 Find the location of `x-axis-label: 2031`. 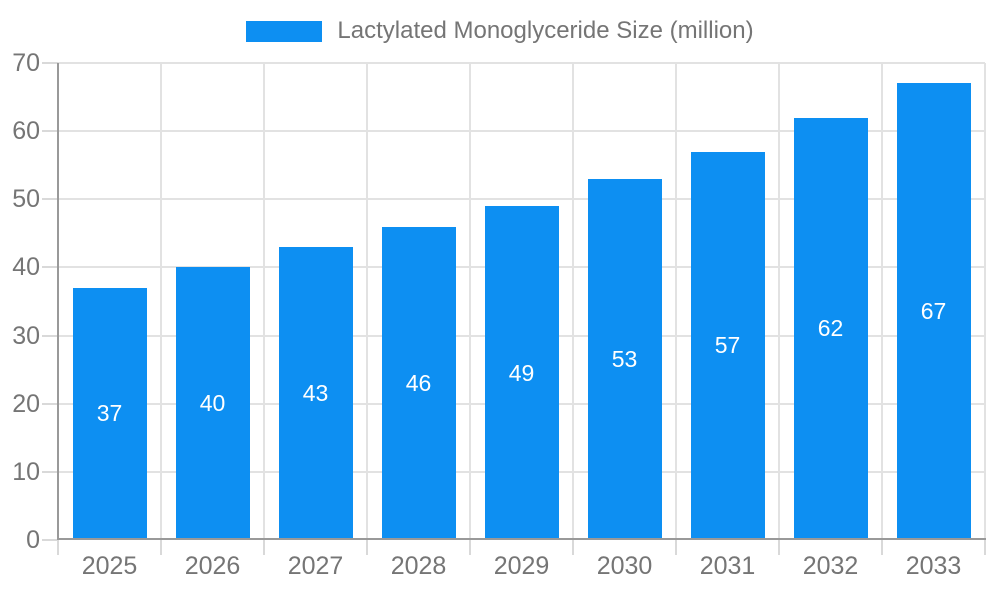

x-axis-label: 2031 is located at coordinates (727, 566).